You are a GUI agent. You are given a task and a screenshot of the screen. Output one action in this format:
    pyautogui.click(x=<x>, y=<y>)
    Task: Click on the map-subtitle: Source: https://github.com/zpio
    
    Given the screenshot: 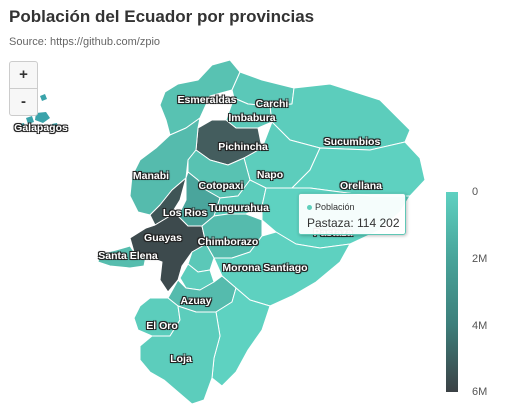 What is the action you would take?
    pyautogui.click(x=85, y=42)
    